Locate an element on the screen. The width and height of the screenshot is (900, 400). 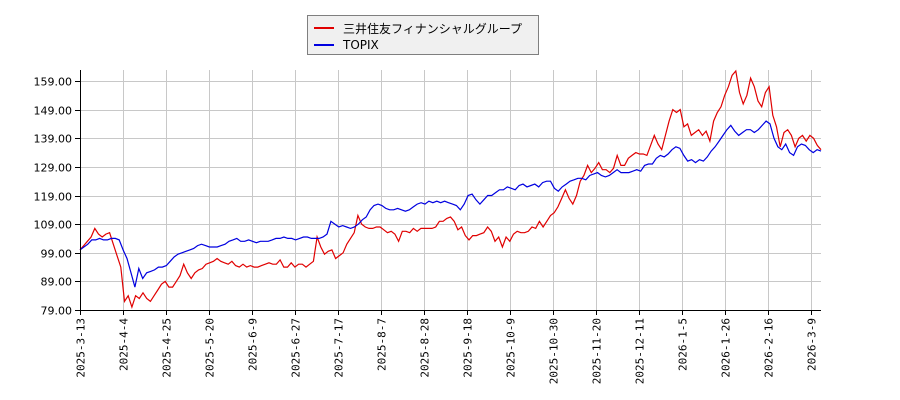
x-tick-label: 2025-7-17 is located at coordinates (339, 348).